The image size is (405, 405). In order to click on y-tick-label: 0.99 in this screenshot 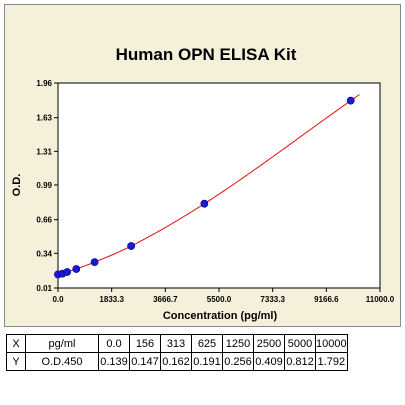, I will do `click(44, 185)`.